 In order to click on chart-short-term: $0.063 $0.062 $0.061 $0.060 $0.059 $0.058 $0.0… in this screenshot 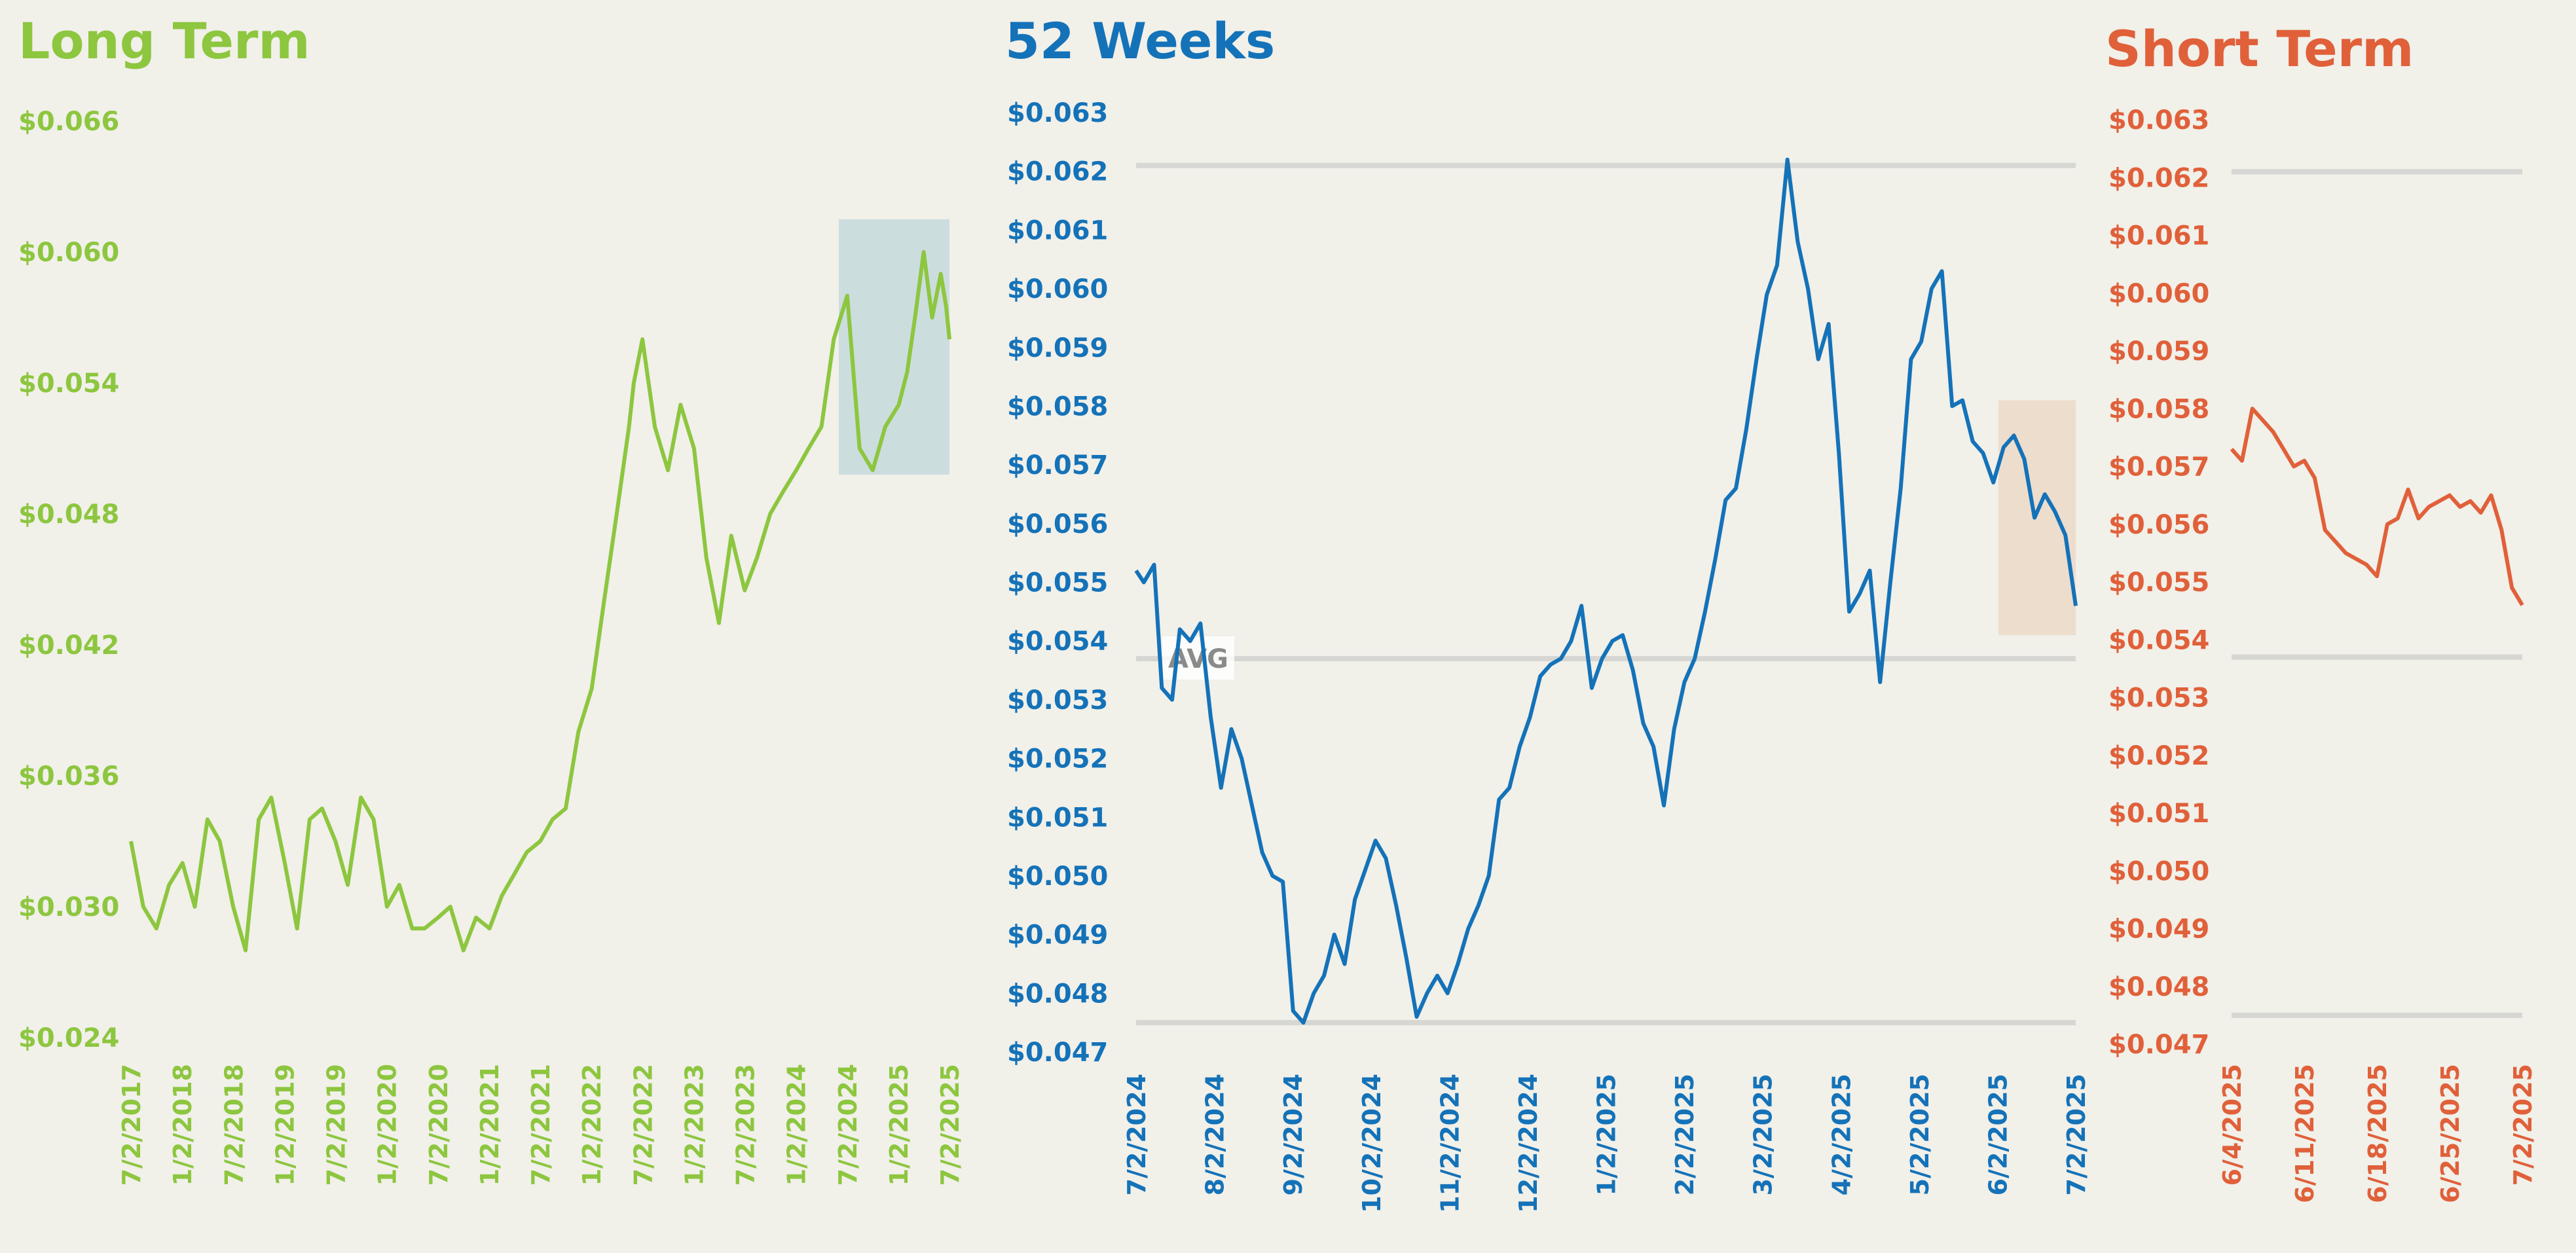, I will do `click(2322, 654)`.